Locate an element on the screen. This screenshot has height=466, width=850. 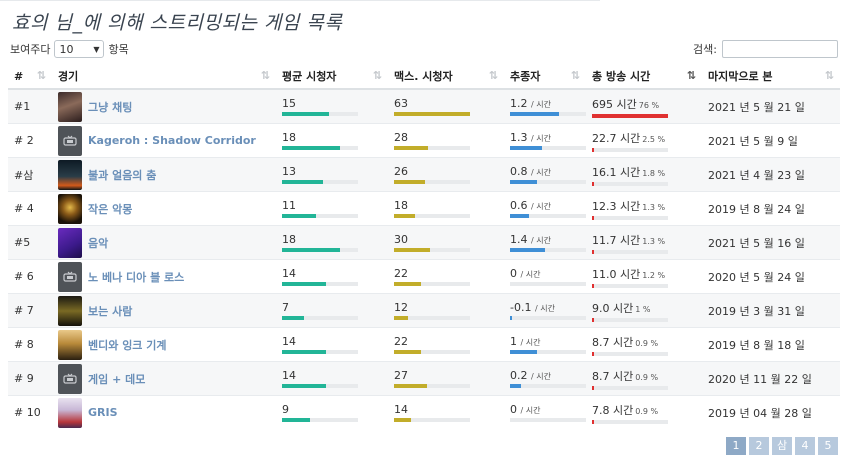
followers-value: 1.2 / 시간 is located at coordinates (530, 103).